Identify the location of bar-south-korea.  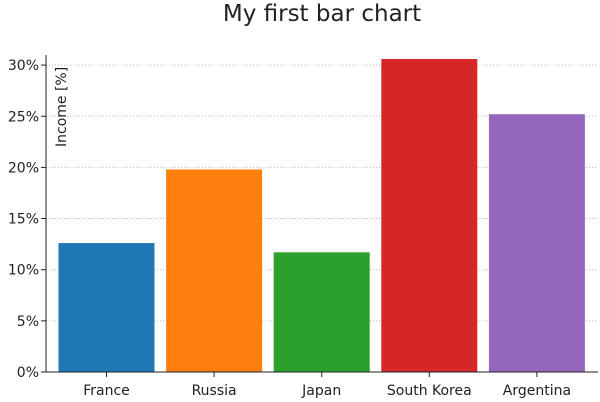
(429, 215).